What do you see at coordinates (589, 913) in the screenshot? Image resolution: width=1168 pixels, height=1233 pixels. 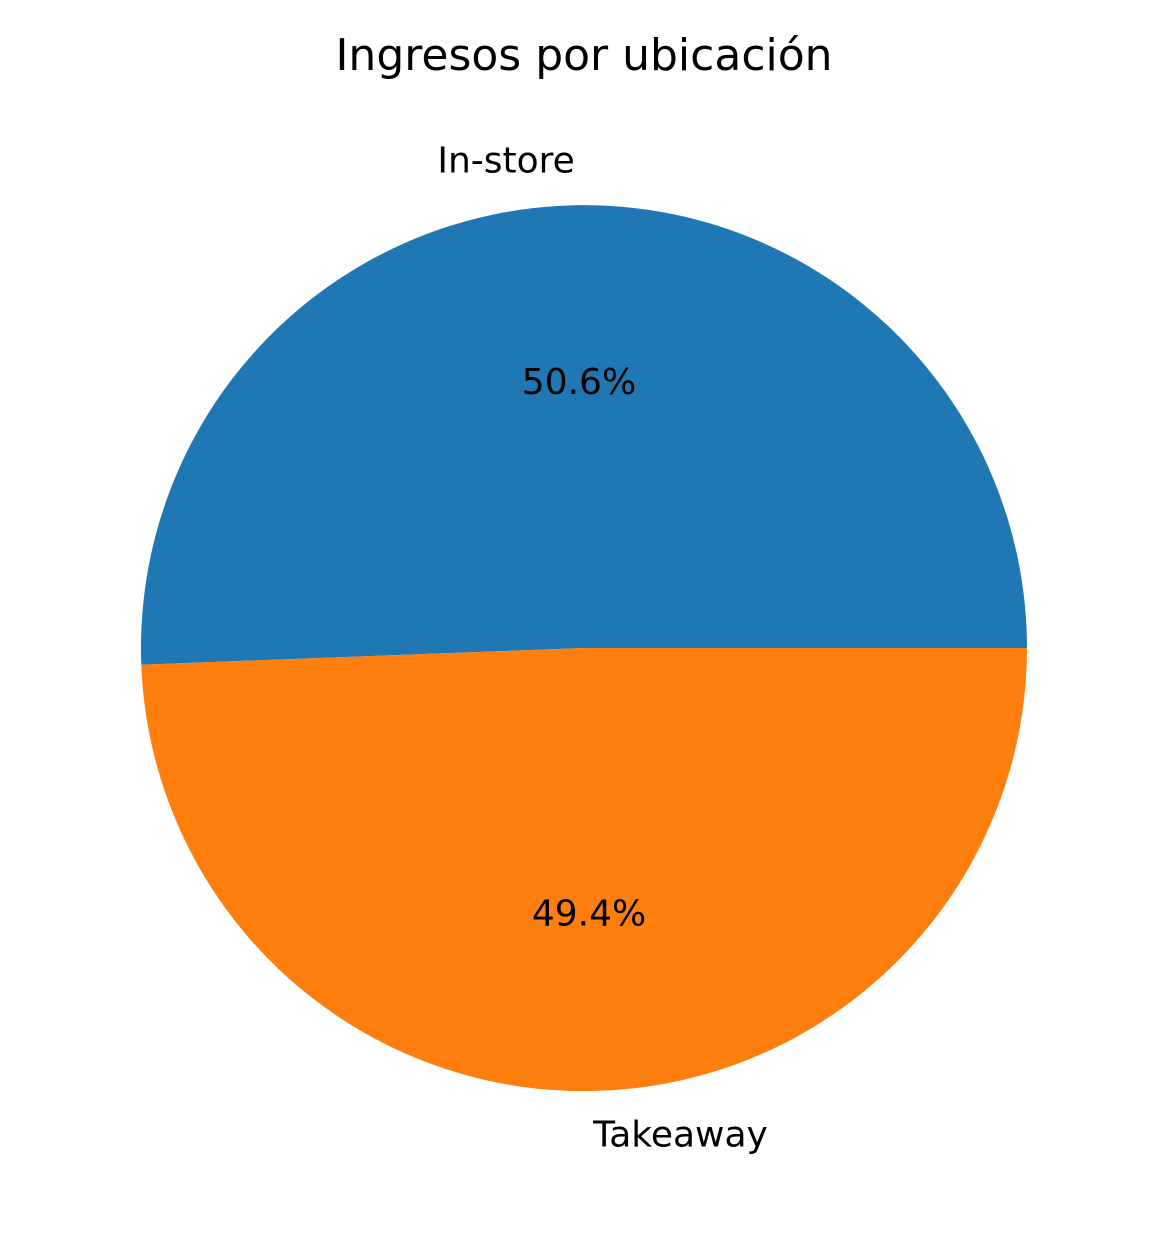 I see `pct-label-takeaway: 49.4%` at bounding box center [589, 913].